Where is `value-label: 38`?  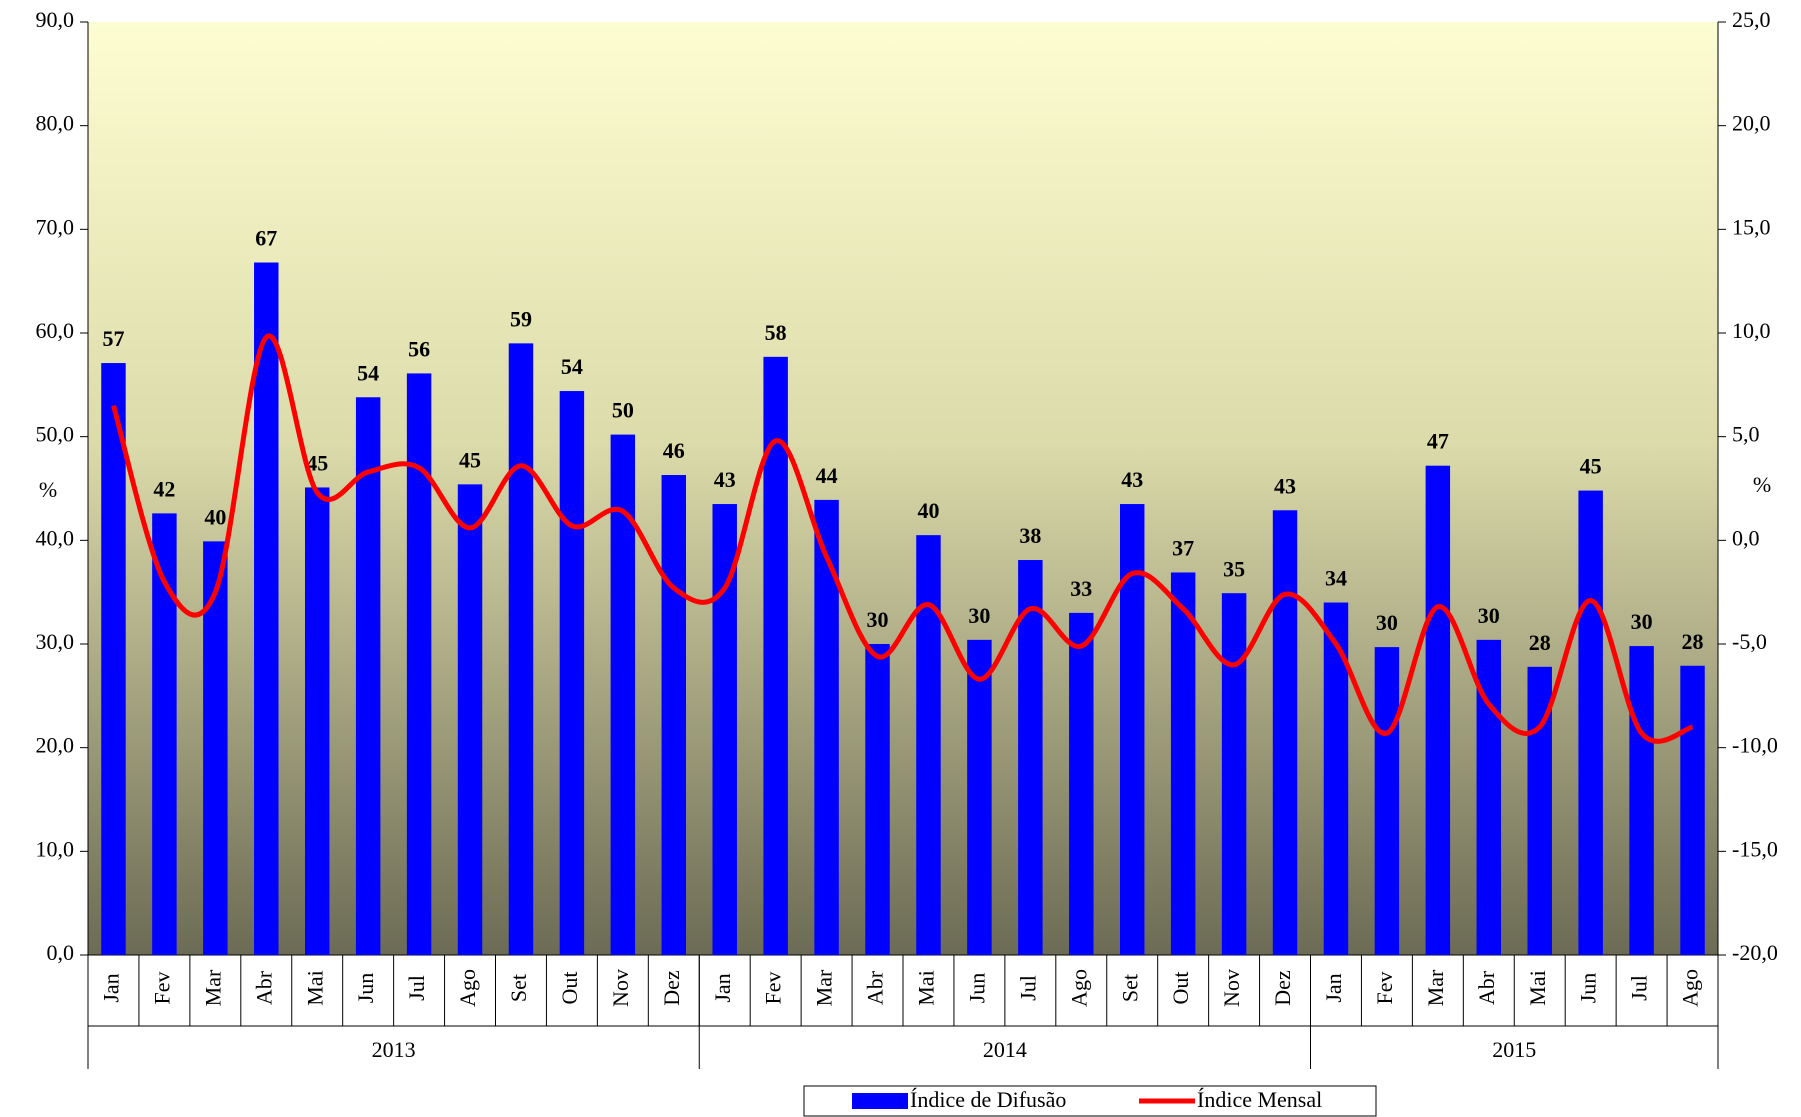 value-label: 38 is located at coordinates (1030, 535).